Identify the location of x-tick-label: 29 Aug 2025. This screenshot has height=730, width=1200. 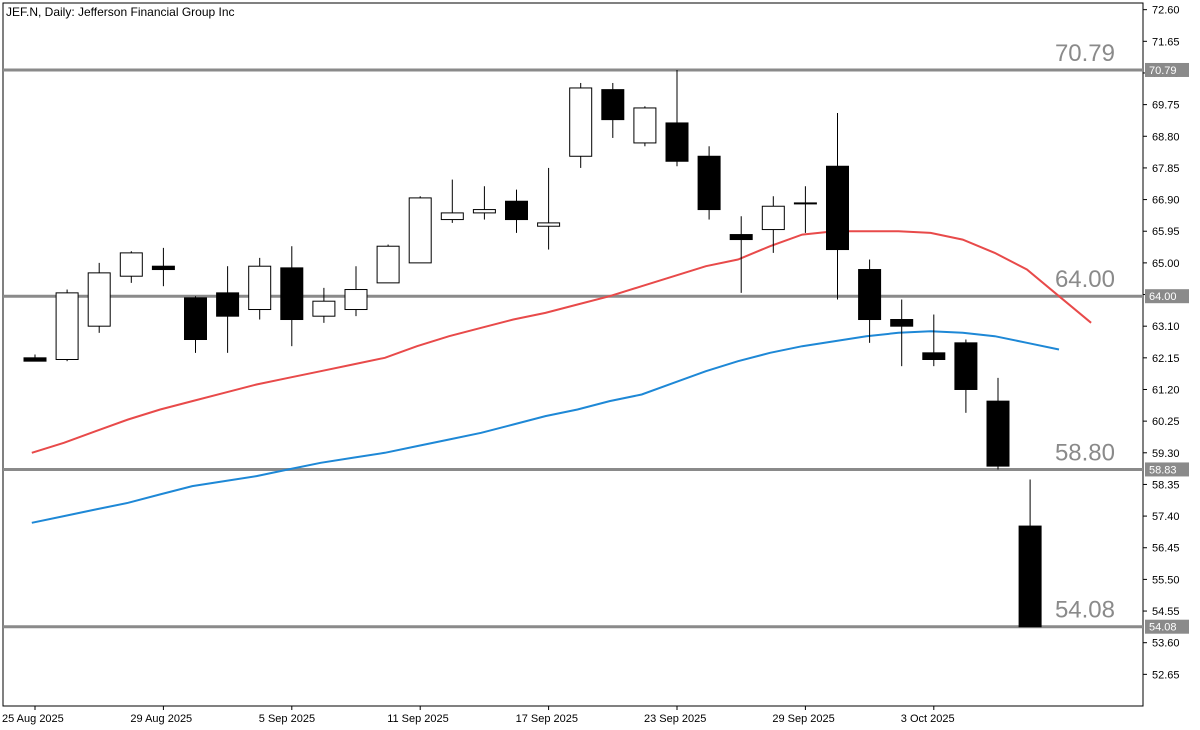
(161, 719).